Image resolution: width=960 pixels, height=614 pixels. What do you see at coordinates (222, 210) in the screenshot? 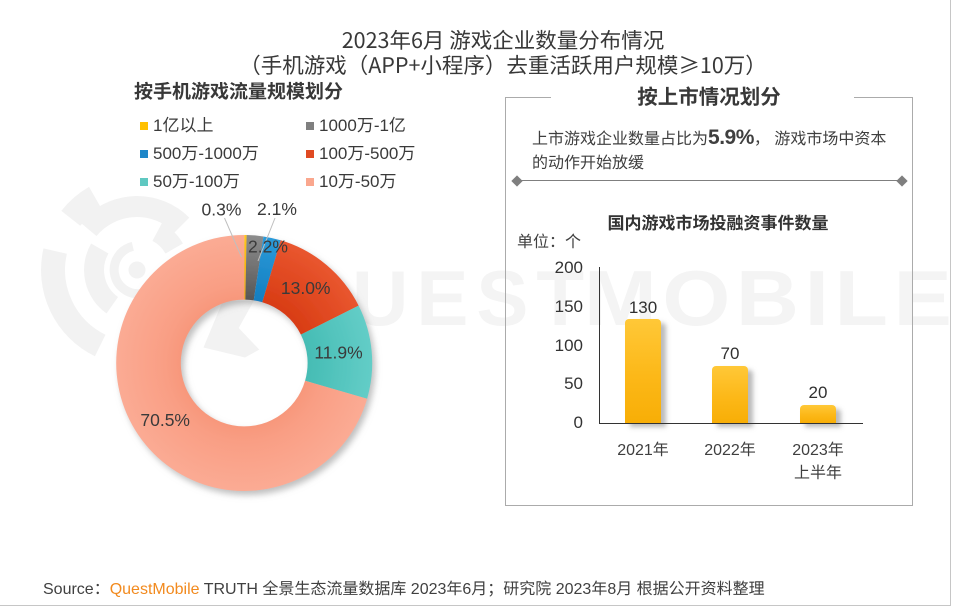
I see `svg-text: 0.3%` at bounding box center [222, 210].